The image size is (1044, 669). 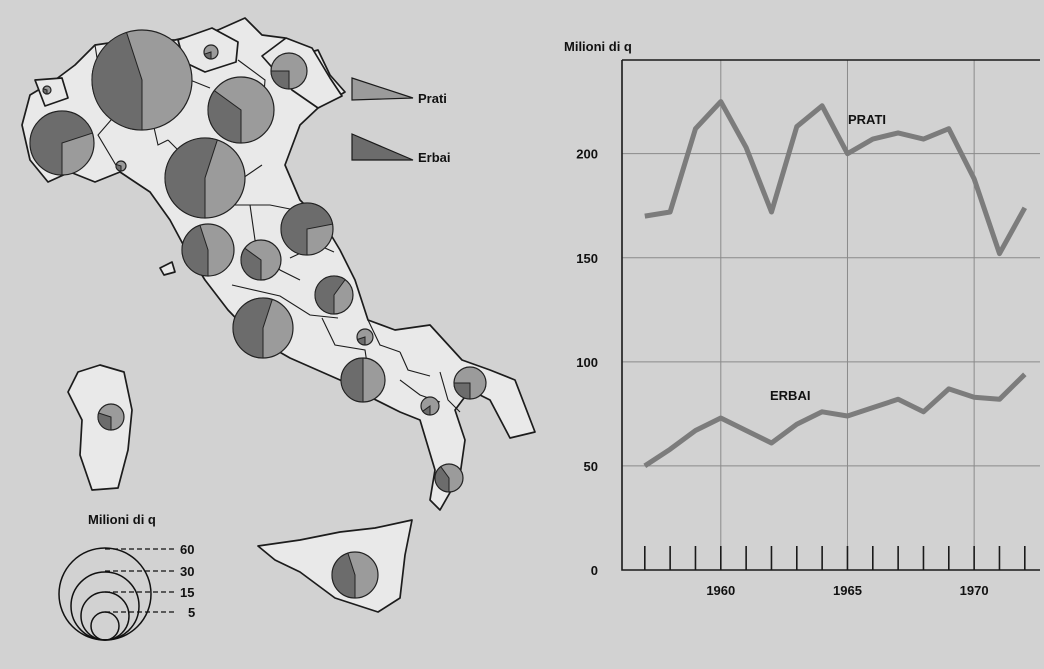 I want to click on x-axis-ticks: 1960 1965 1970, so click(x=834, y=572).